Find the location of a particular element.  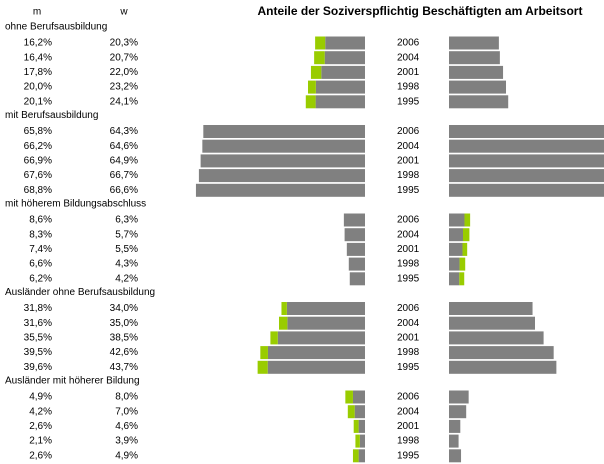

value-label: 38,5% is located at coordinates (124, 338).